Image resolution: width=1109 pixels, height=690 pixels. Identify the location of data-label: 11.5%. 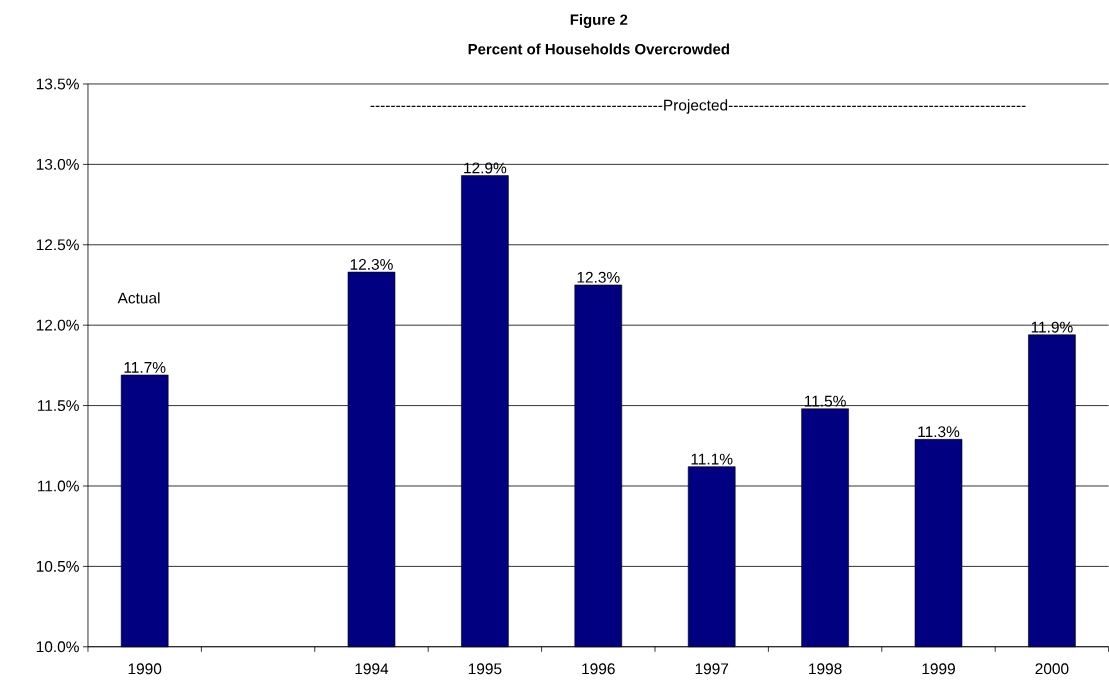
(825, 401).